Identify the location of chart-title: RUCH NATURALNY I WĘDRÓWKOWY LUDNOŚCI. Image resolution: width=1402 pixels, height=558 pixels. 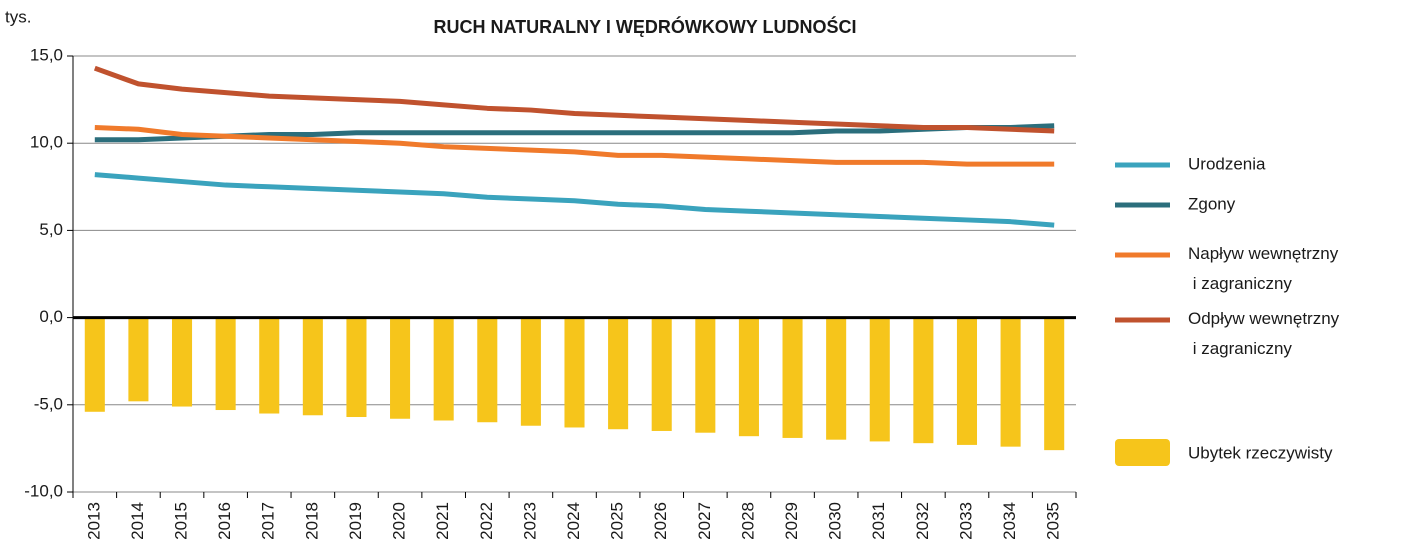
(645, 26).